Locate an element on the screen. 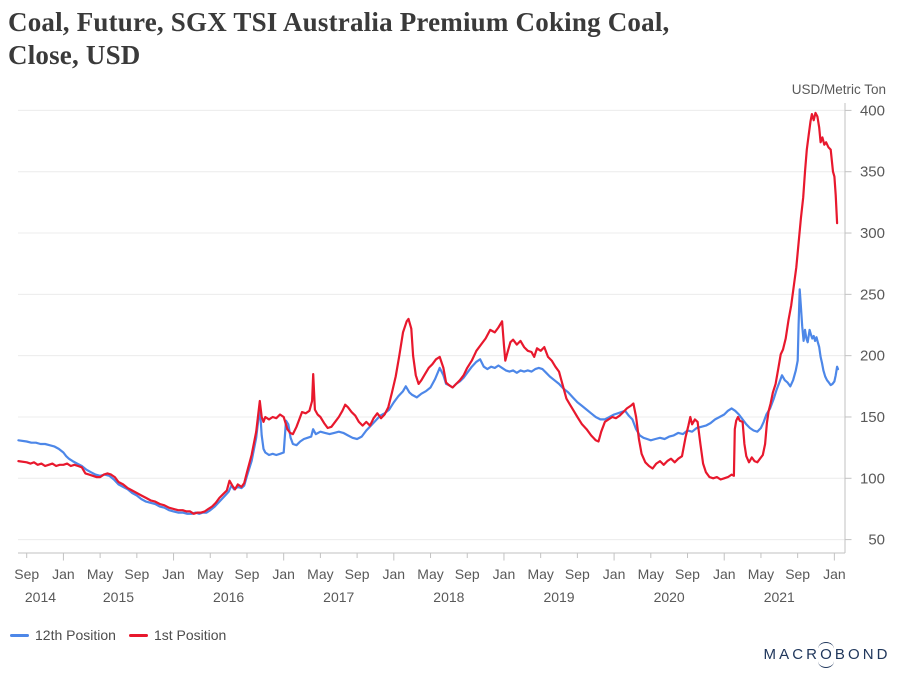 Image resolution: width=900 pixels, height=675 pixels. legend-swatch-blue-icon is located at coordinates (19, 635).